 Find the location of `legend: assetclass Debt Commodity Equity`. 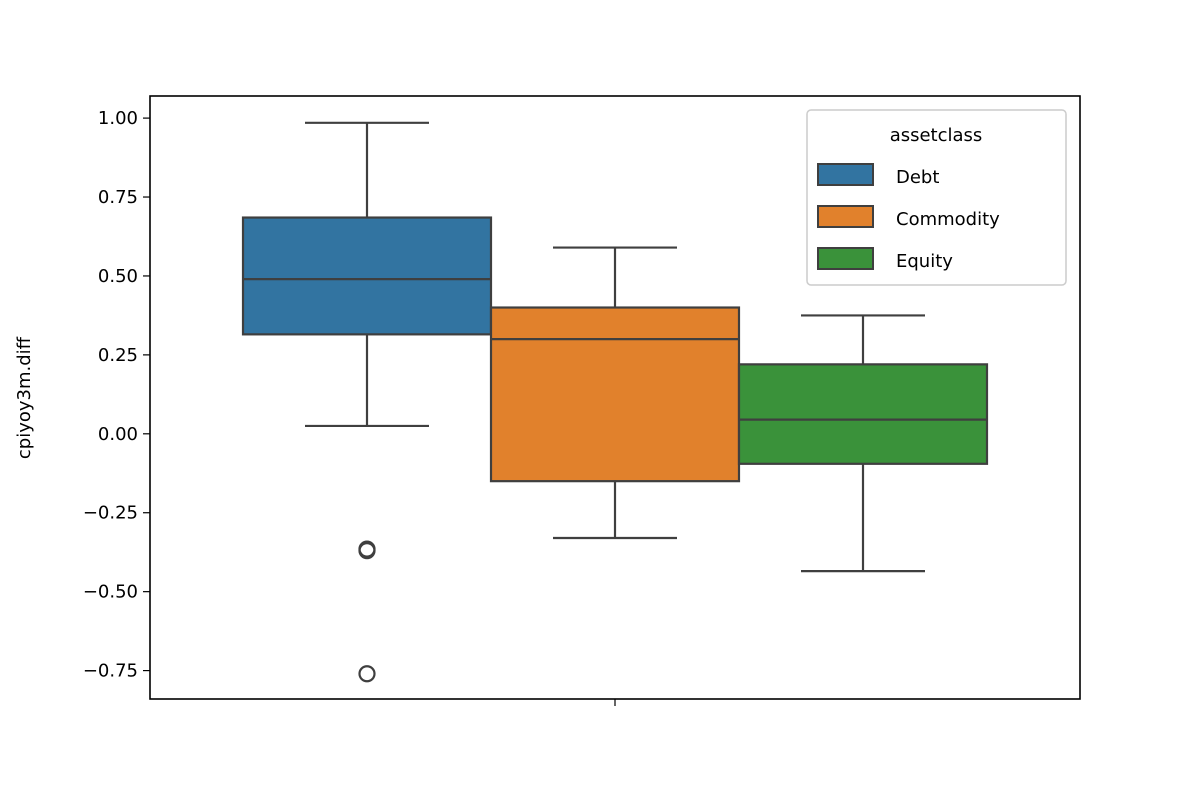

legend: assetclass Debt Commodity Equity is located at coordinates (936, 197).